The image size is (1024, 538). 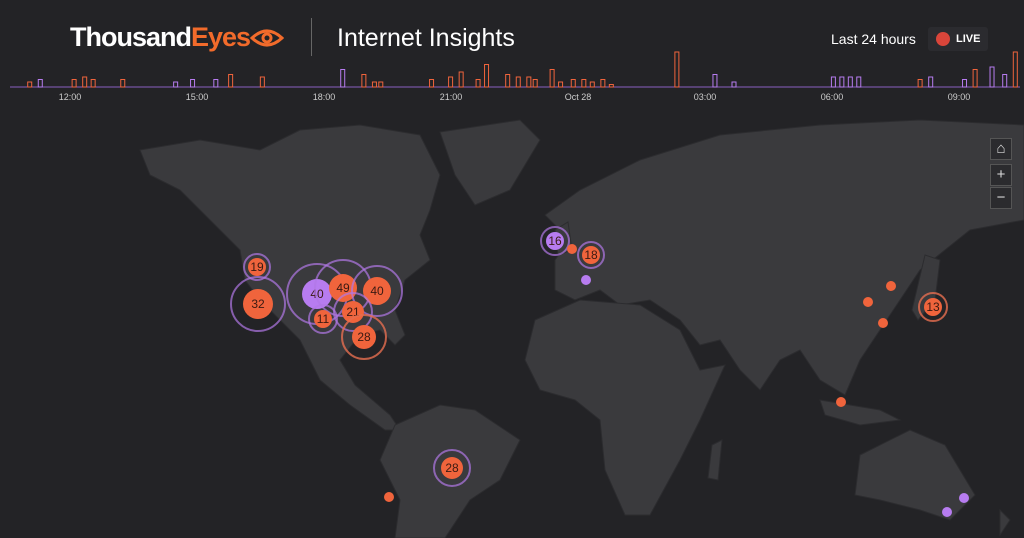 I want to click on timeline-tick-label: 12:00, so click(x=70, y=97).